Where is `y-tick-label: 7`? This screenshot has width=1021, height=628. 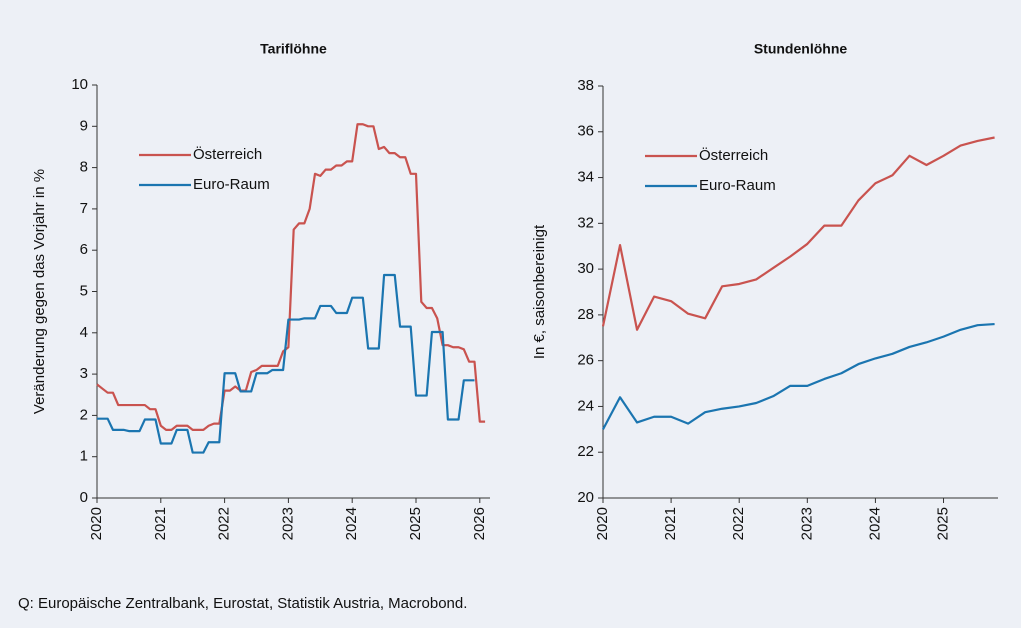
y-tick-label: 7 is located at coordinates (84, 208).